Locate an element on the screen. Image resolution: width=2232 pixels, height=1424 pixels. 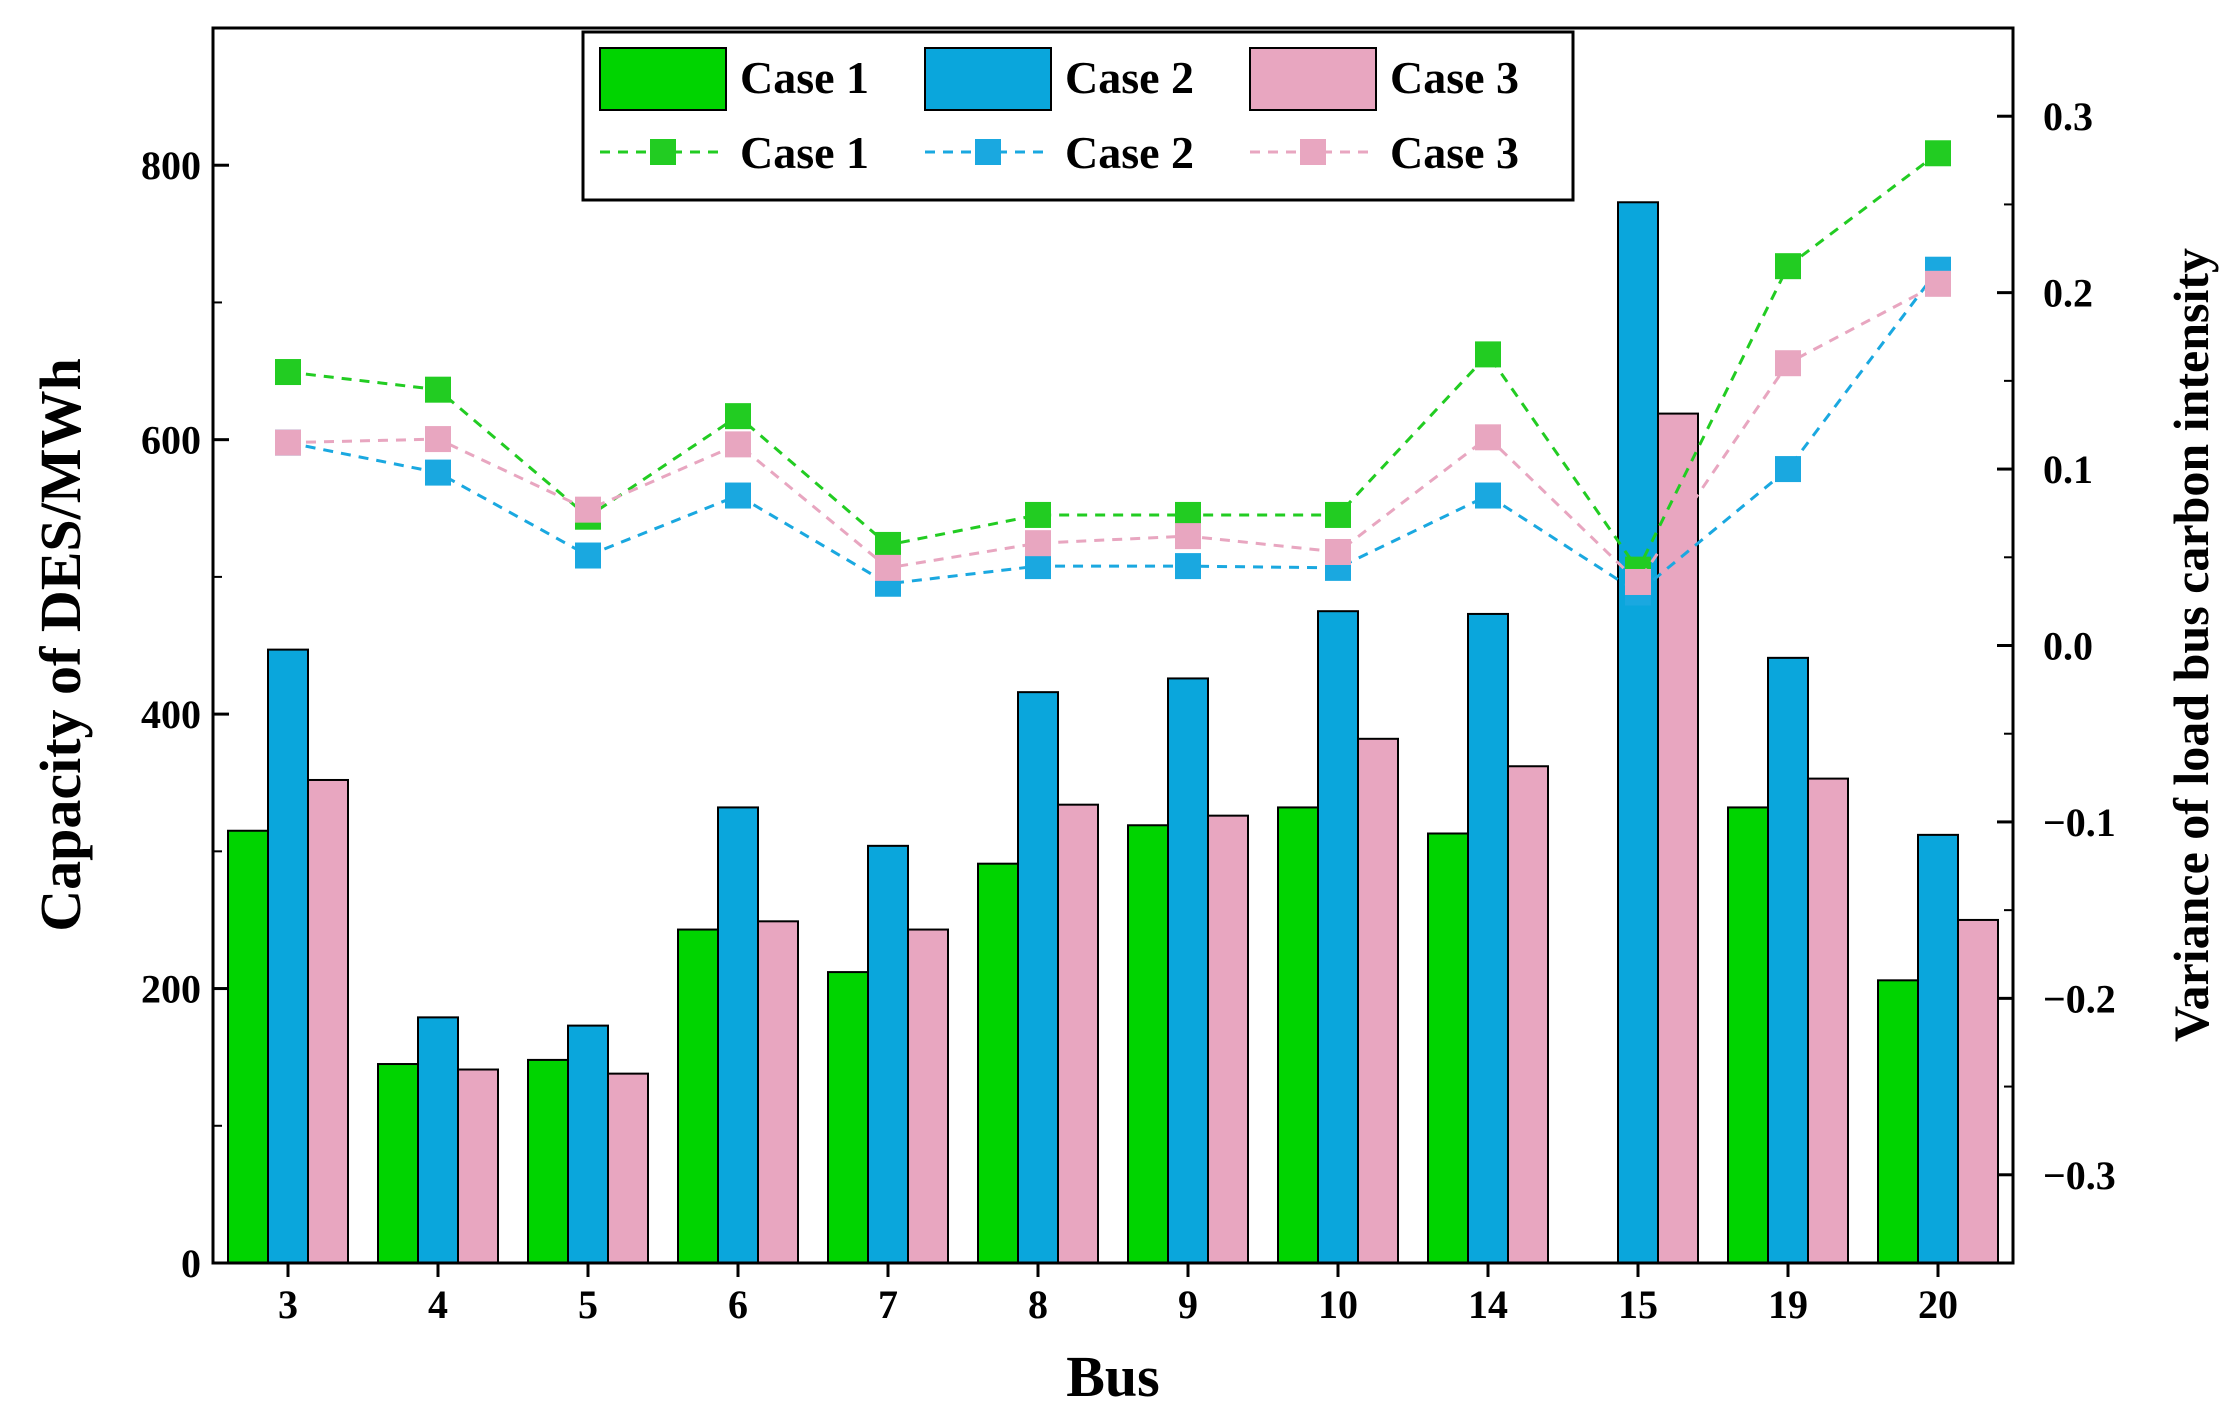
legend: Case 1 Case 2 Case 3 Case 1 Case 2 Case 3 is located at coordinates (1078, 116).